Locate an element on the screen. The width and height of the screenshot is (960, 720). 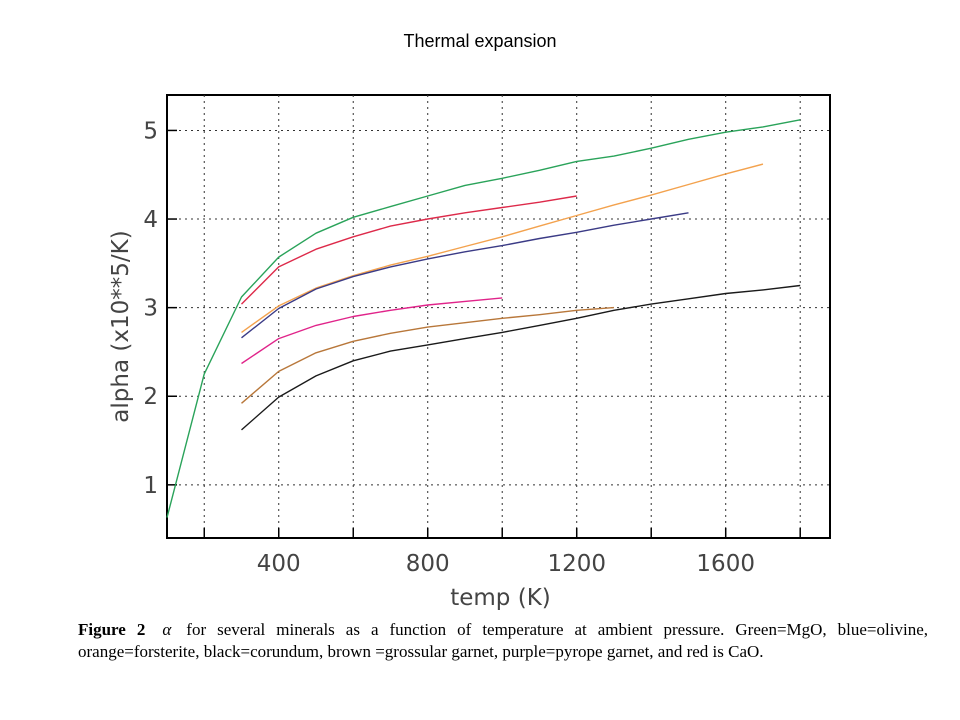
x-tick-label: 1600 is located at coordinates (725, 564).